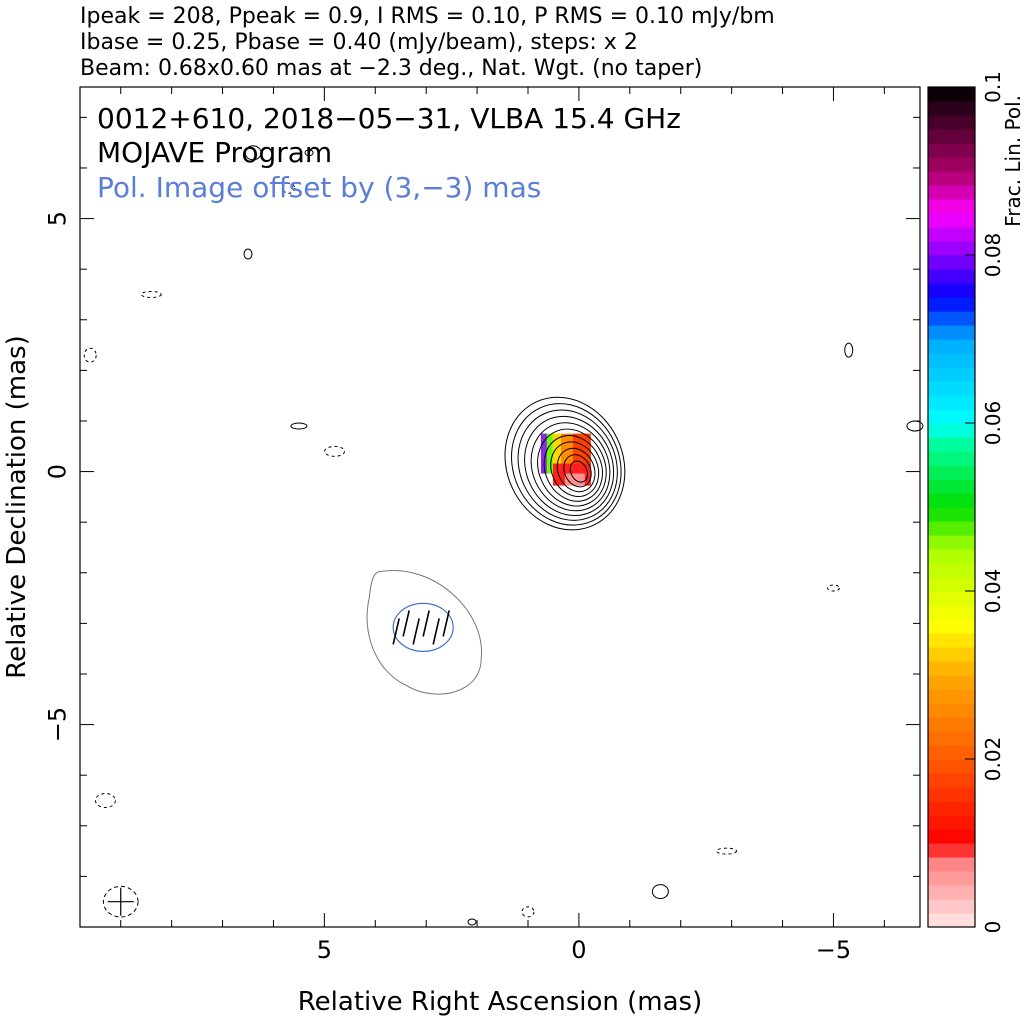 The height and width of the screenshot is (1020, 1027). What do you see at coordinates (1013, 161) in the screenshot?
I see `colorbar-label: Frac. Lin. Pol.` at bounding box center [1013, 161].